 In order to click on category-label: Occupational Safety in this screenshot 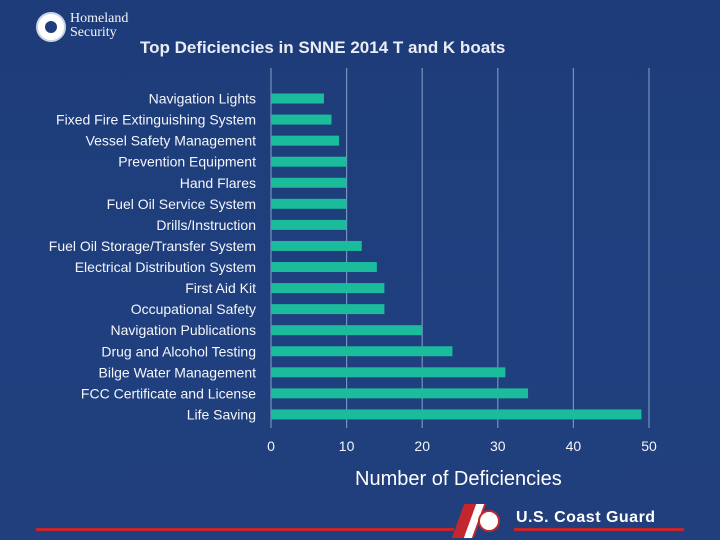, I will do `click(193, 309)`.